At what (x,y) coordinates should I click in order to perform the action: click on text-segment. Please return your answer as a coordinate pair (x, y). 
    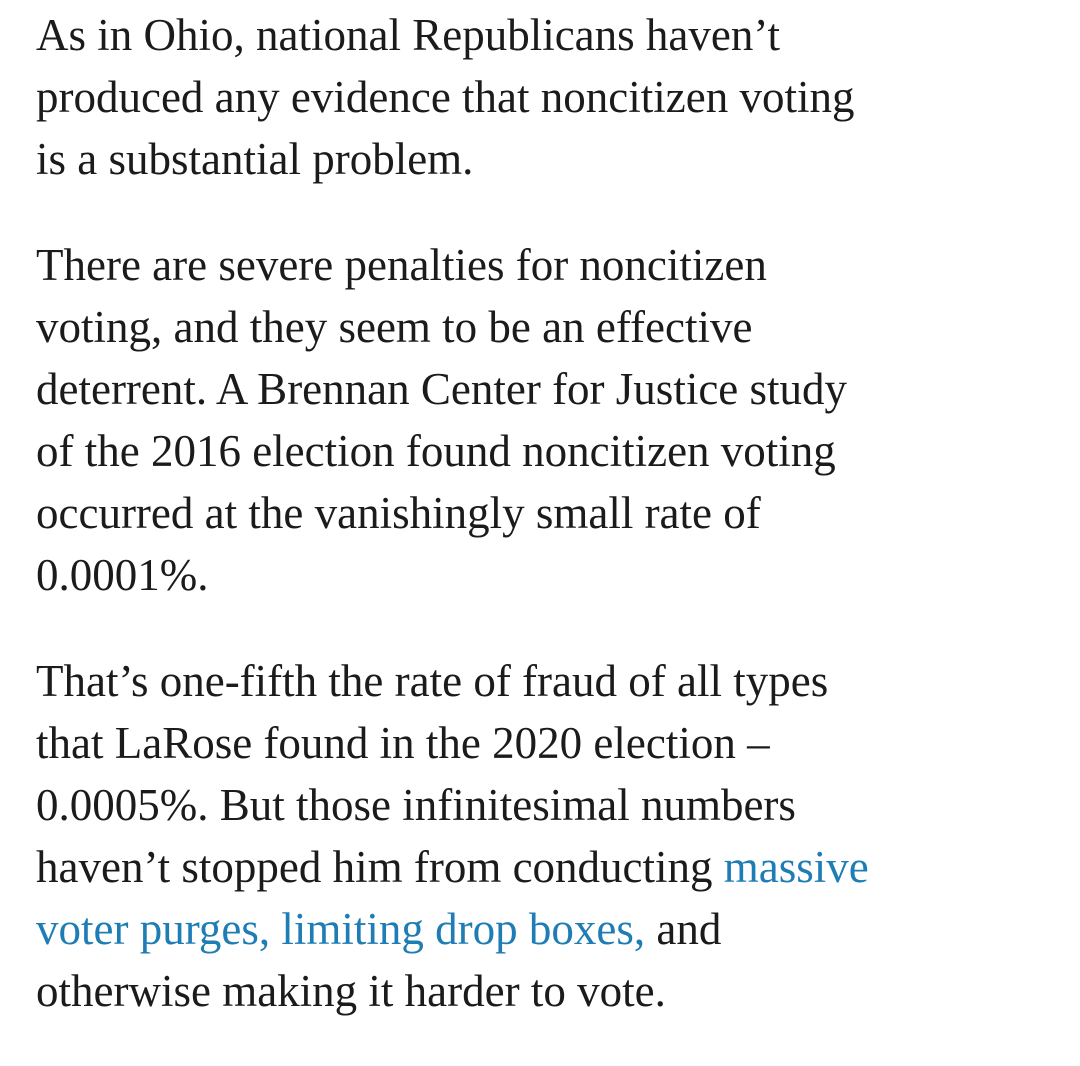
    Looking at the image, I should click on (275, 929).